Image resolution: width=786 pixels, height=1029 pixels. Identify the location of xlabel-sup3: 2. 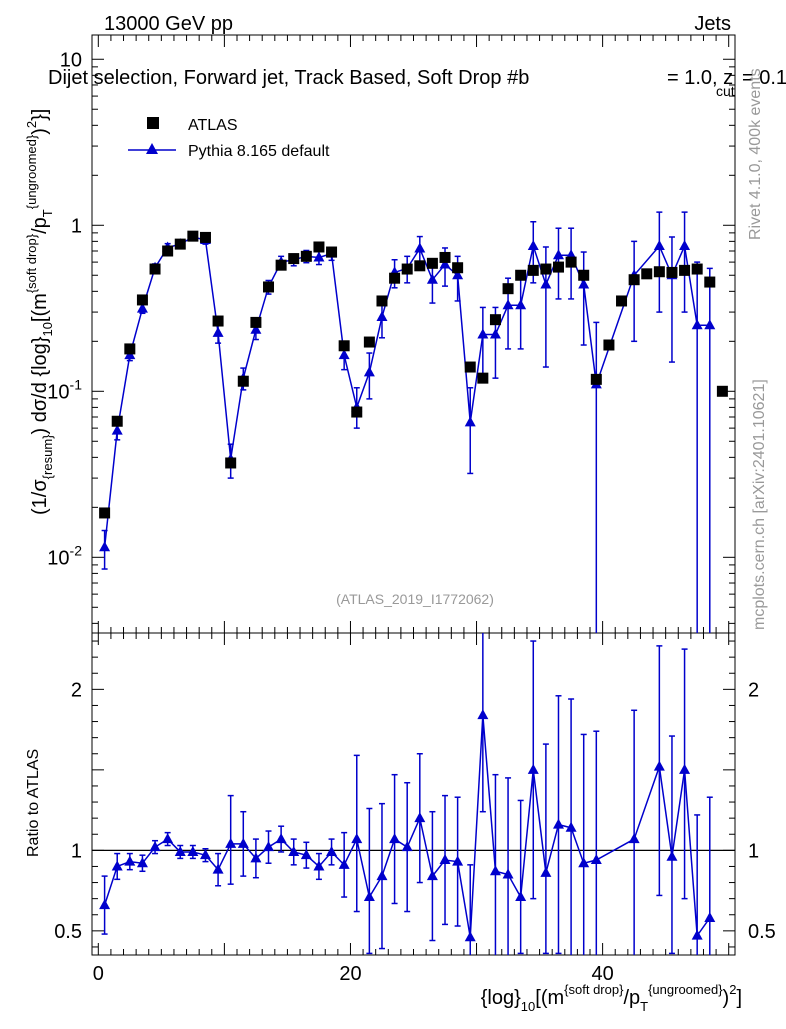
(732, 989).